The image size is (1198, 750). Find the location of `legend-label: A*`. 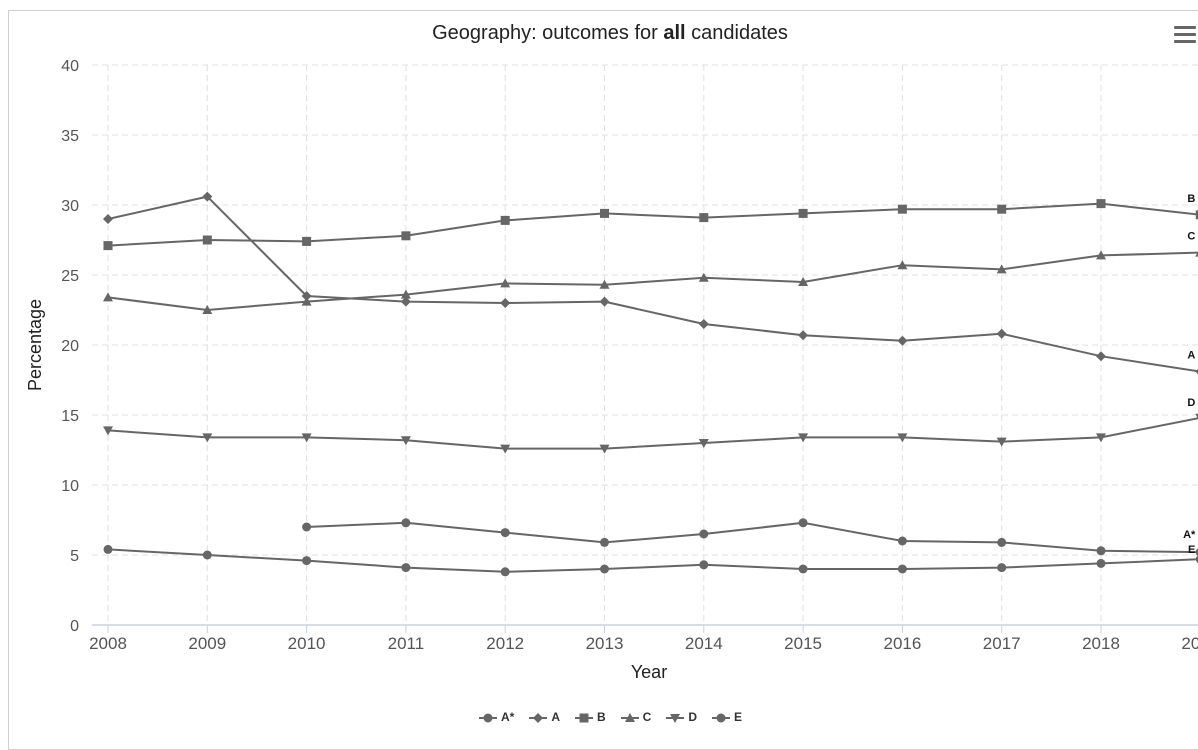

legend-label: A* is located at coordinates (507, 717).